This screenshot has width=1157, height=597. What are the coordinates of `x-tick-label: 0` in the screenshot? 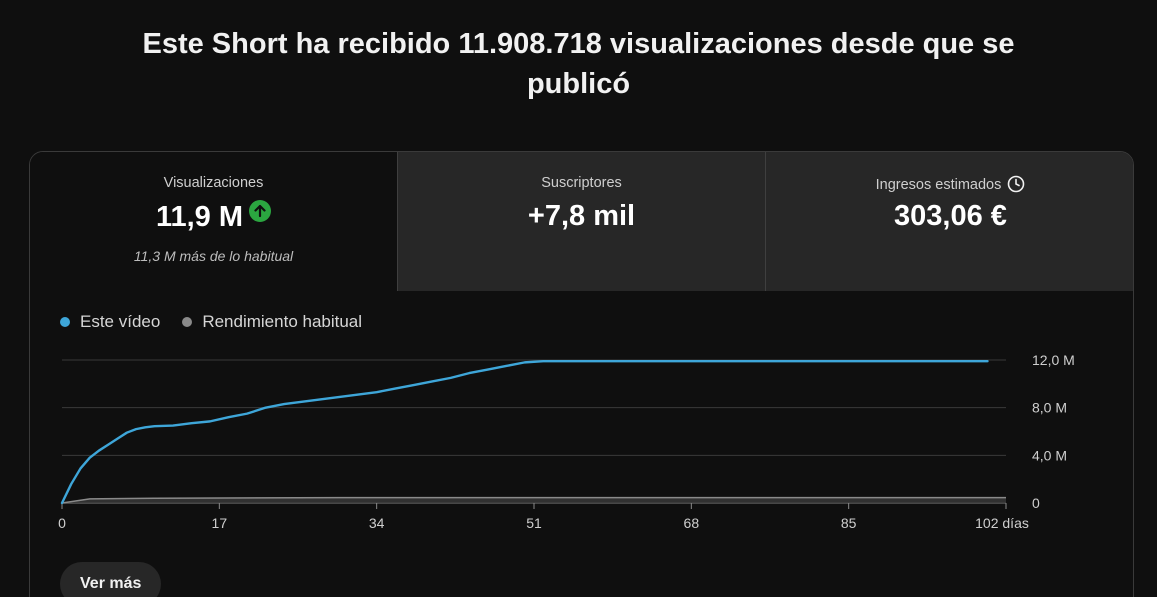 It's located at (62, 523).